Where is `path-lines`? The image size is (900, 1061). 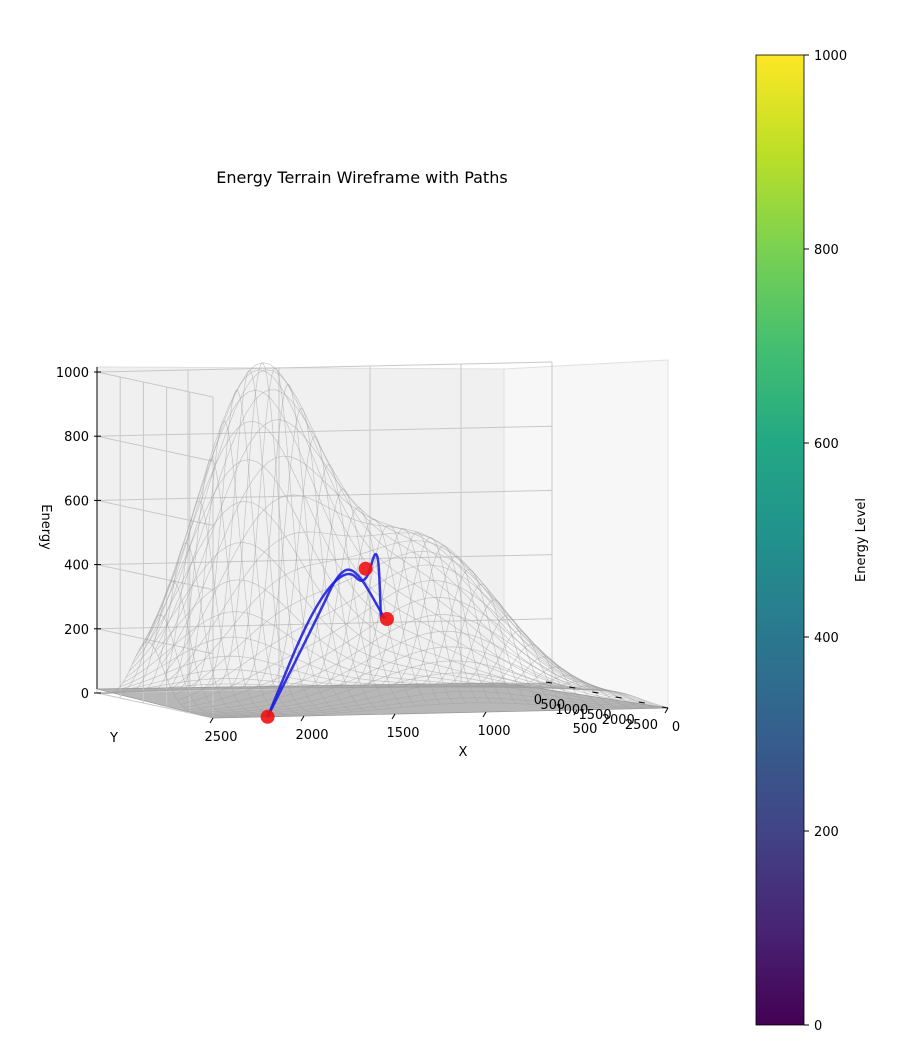 path-lines is located at coordinates (326, 635).